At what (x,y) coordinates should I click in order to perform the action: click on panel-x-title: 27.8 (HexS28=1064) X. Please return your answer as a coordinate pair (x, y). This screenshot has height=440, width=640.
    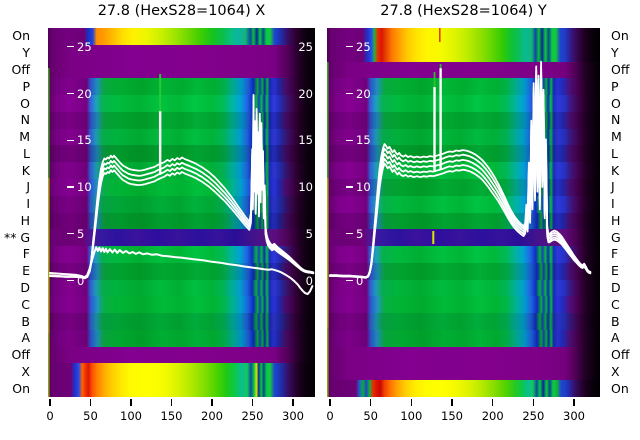
    Looking at the image, I should click on (181, 11).